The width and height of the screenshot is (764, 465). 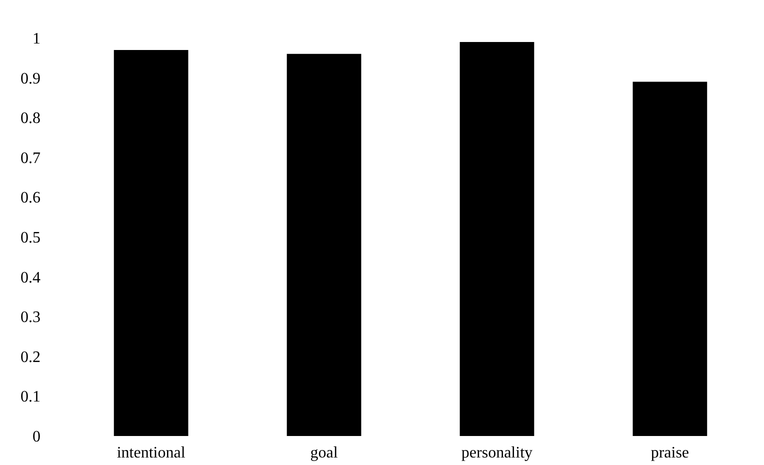 I want to click on y-tick-label: 0.5, so click(x=30, y=238).